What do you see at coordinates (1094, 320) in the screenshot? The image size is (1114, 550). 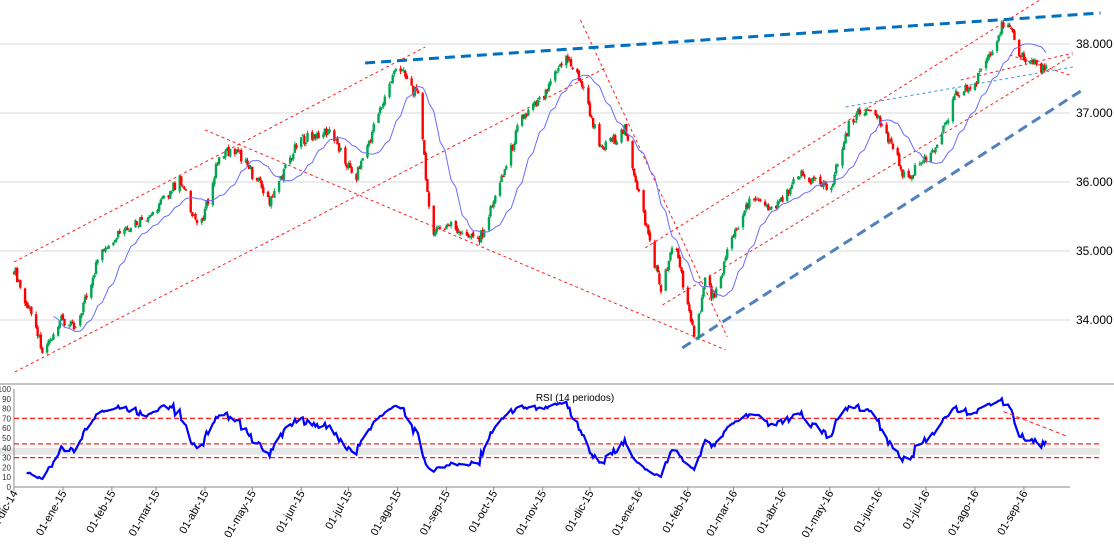 I see `price-tick-label: 34.000` at bounding box center [1094, 320].